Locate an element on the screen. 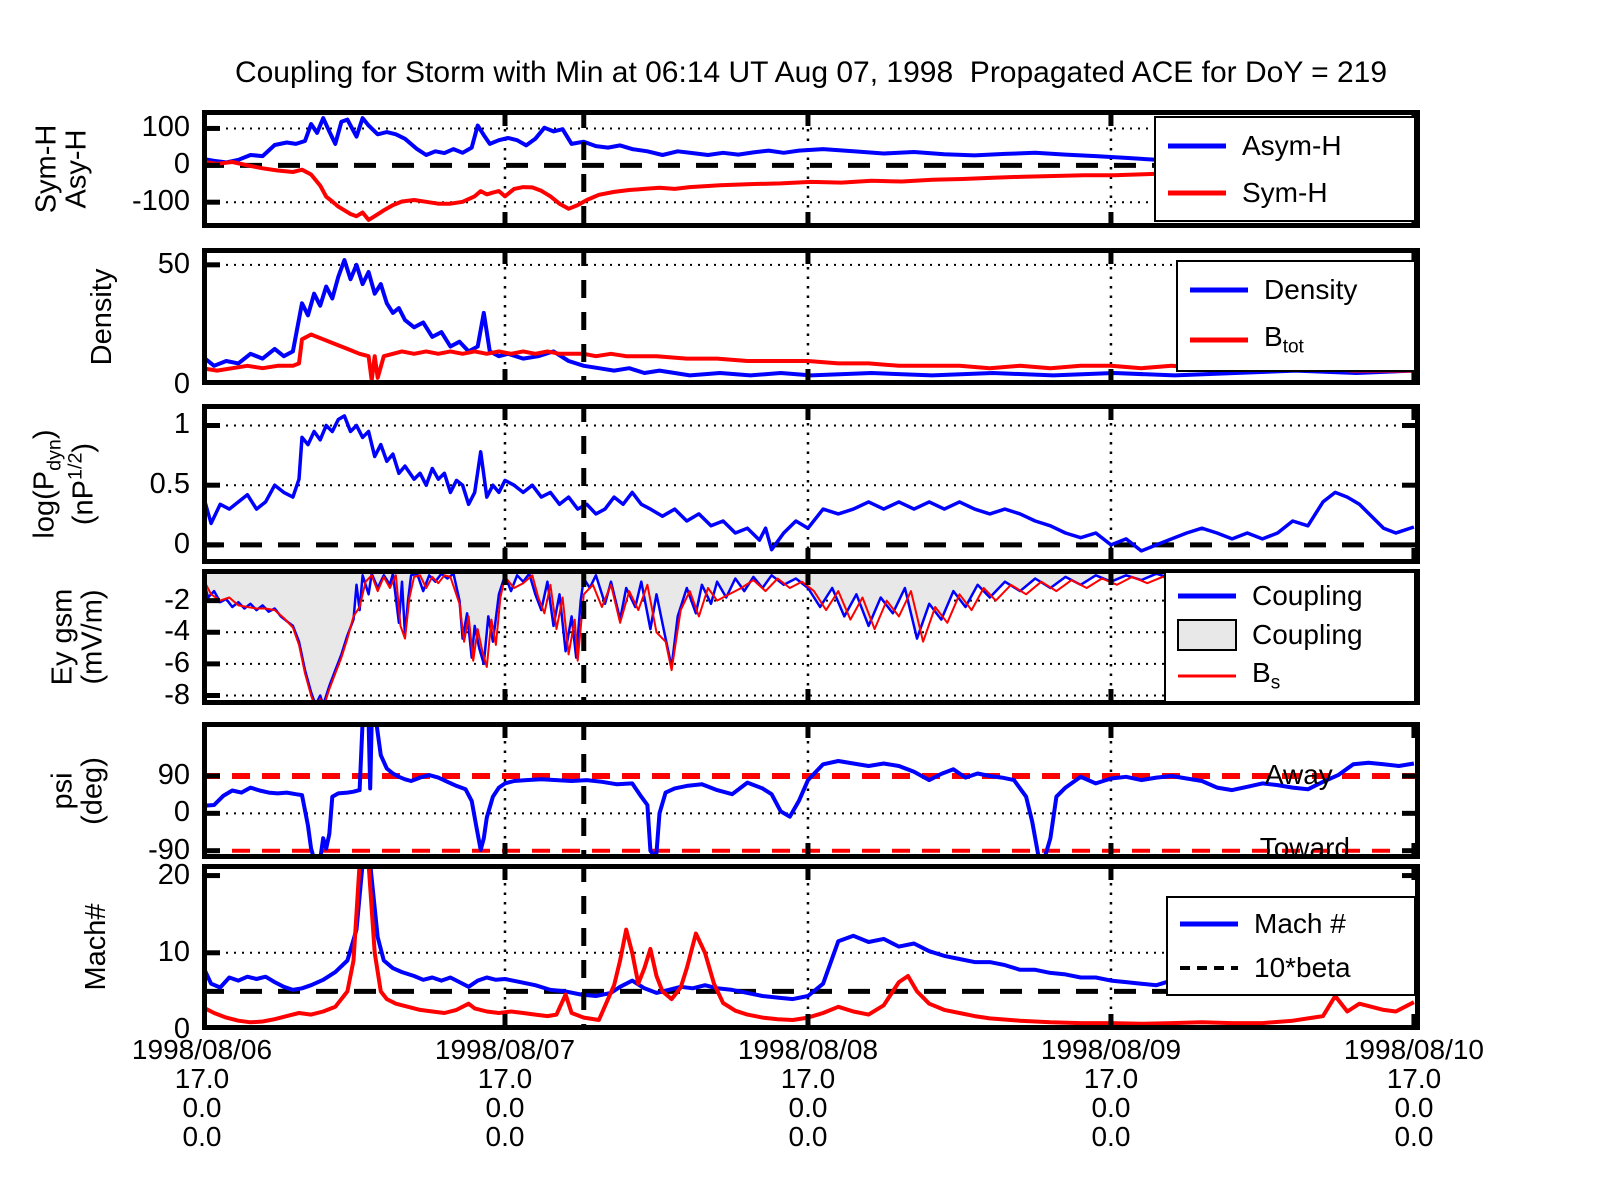 Image resolution: width=1601 pixels, height=1200 pixels. legend-patch is located at coordinates (1207, 635).